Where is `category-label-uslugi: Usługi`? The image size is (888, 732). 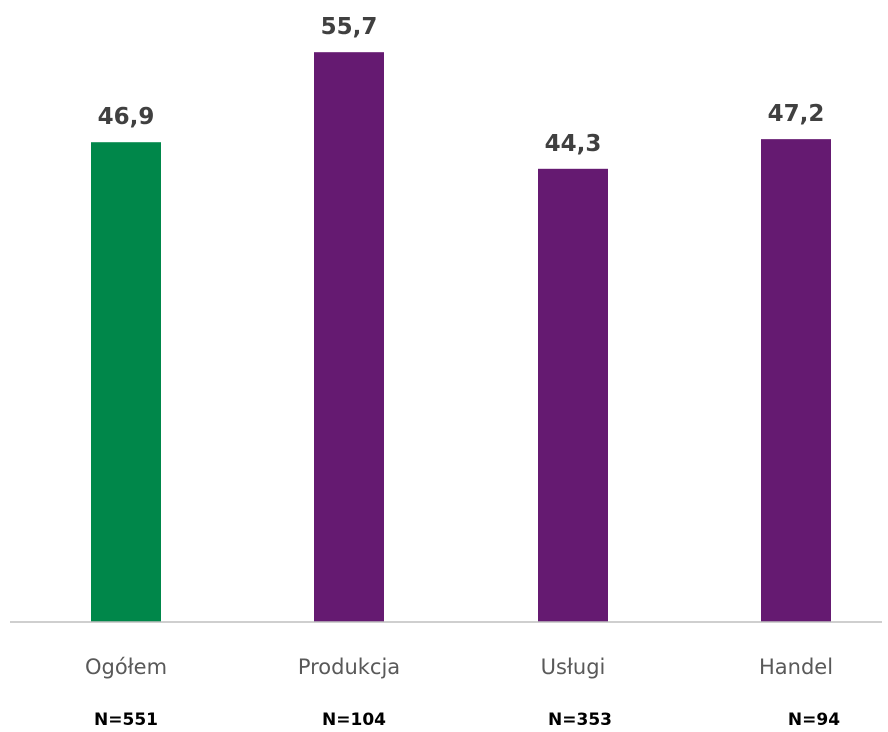
category-label-uslugi: Usługi is located at coordinates (573, 667).